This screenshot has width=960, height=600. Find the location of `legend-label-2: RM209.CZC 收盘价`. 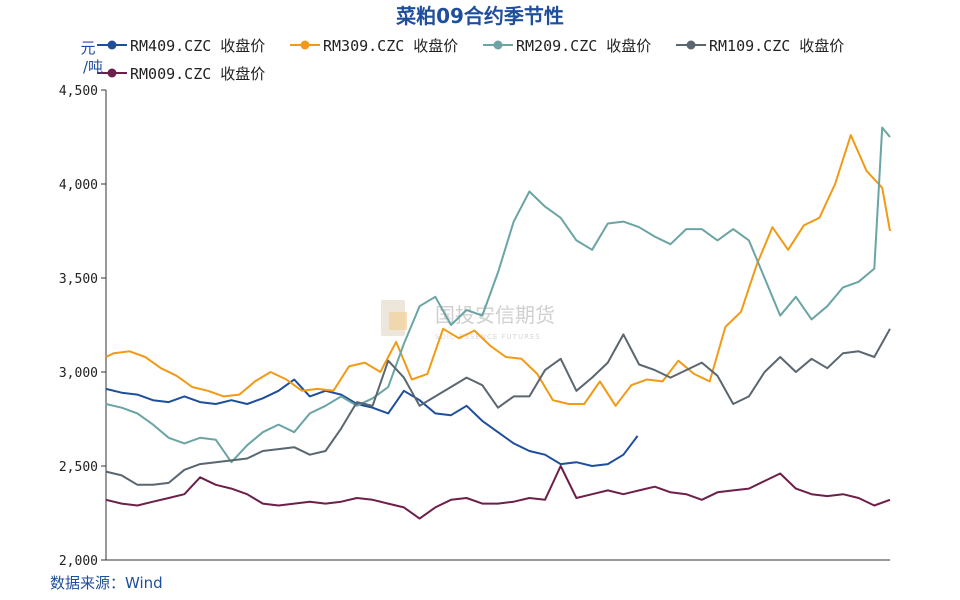

legend-label-2: RM209.CZC 收盘价 is located at coordinates (583, 46).